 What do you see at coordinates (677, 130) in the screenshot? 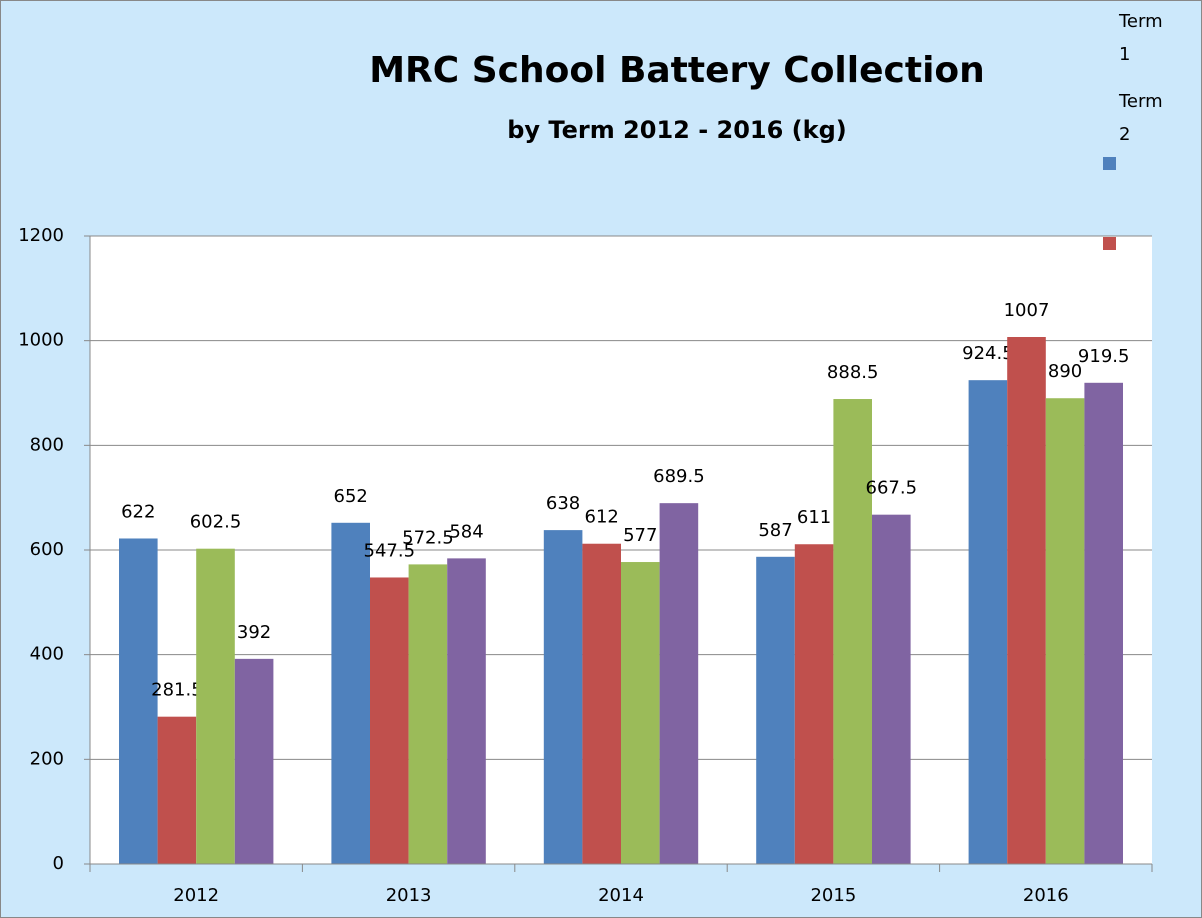
I see `chart-subtitle: by Term 2012 - 2016 (kg)` at bounding box center [677, 130].